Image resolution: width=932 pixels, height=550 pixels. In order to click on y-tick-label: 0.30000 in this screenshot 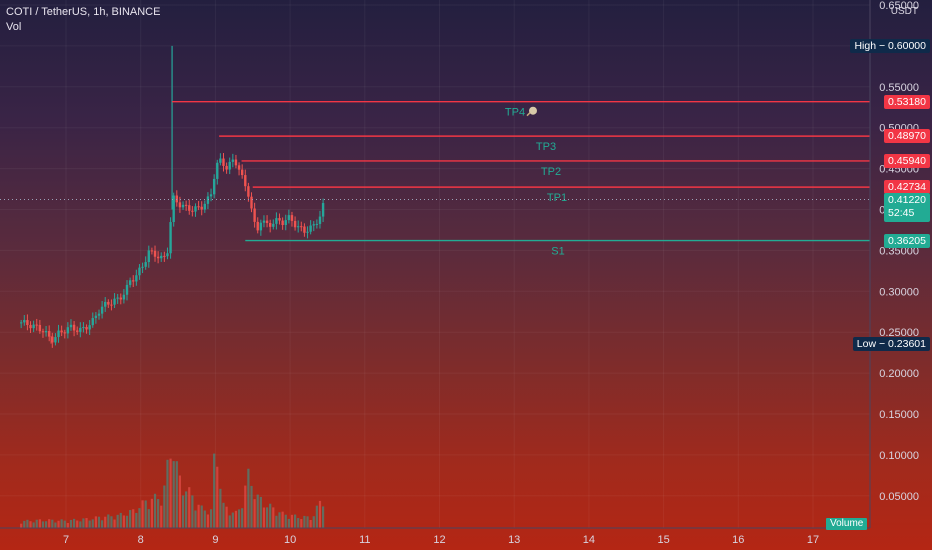, I will do `click(899, 292)`.